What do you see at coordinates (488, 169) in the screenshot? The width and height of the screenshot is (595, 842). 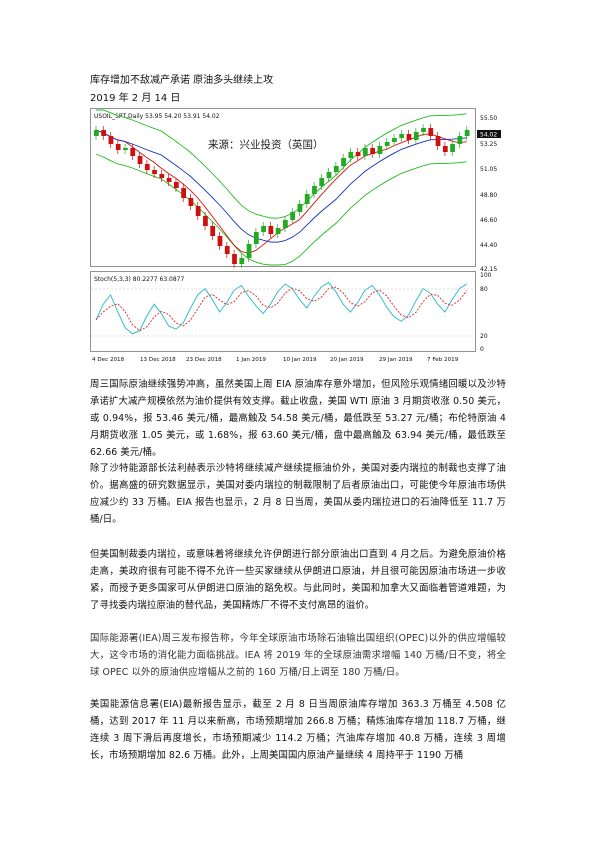 I see `price-tick: 51.05` at bounding box center [488, 169].